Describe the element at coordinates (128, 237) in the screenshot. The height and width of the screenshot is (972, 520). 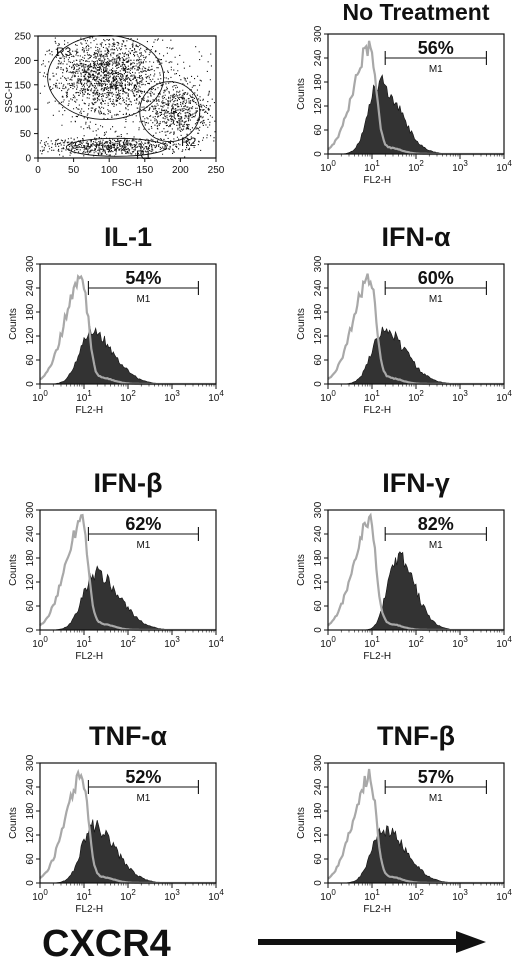
I see `panel-title: IL-1` at that location.